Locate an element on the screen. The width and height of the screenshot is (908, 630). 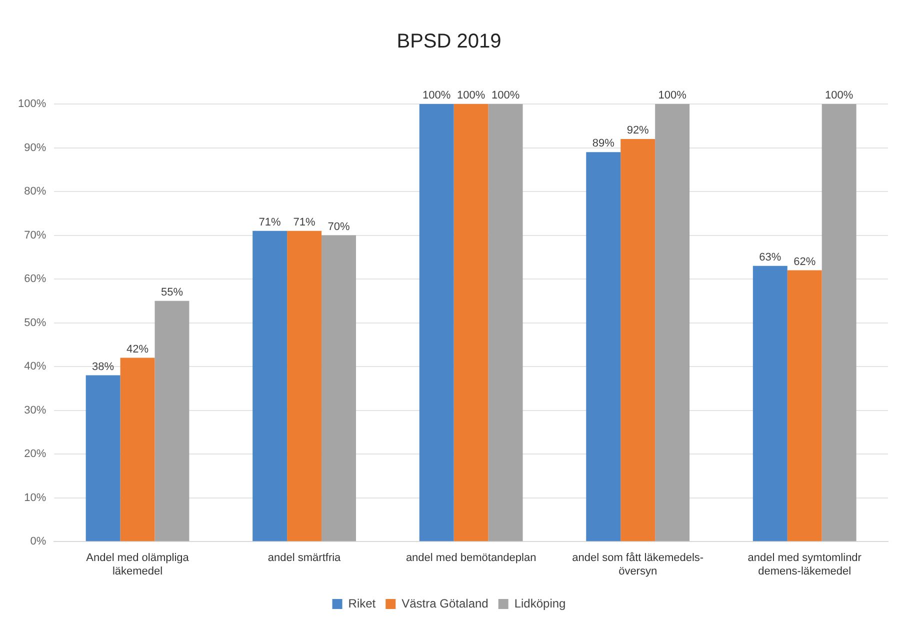
x-tick-label: Andel med olämpliga läkemedel is located at coordinates (138, 565).